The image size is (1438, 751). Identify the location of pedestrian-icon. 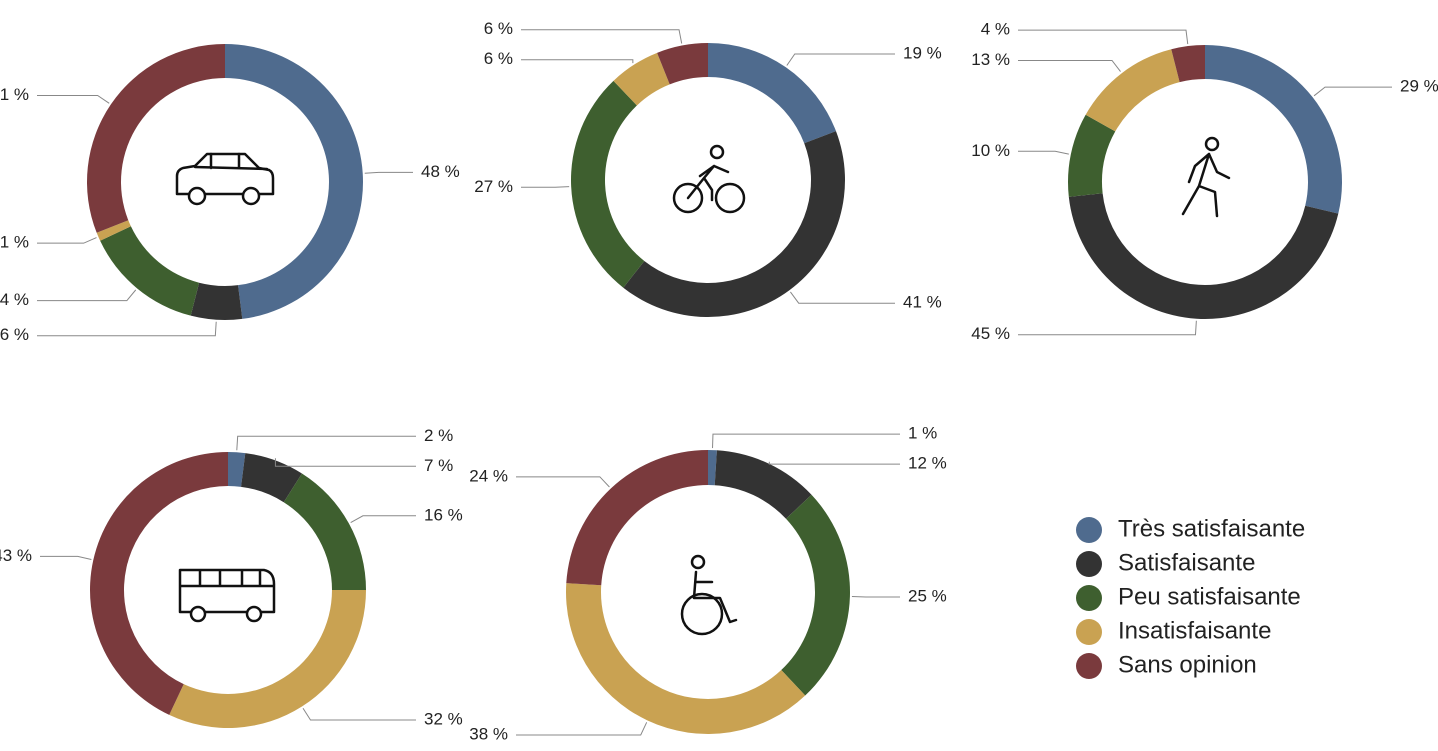
(1206, 177).